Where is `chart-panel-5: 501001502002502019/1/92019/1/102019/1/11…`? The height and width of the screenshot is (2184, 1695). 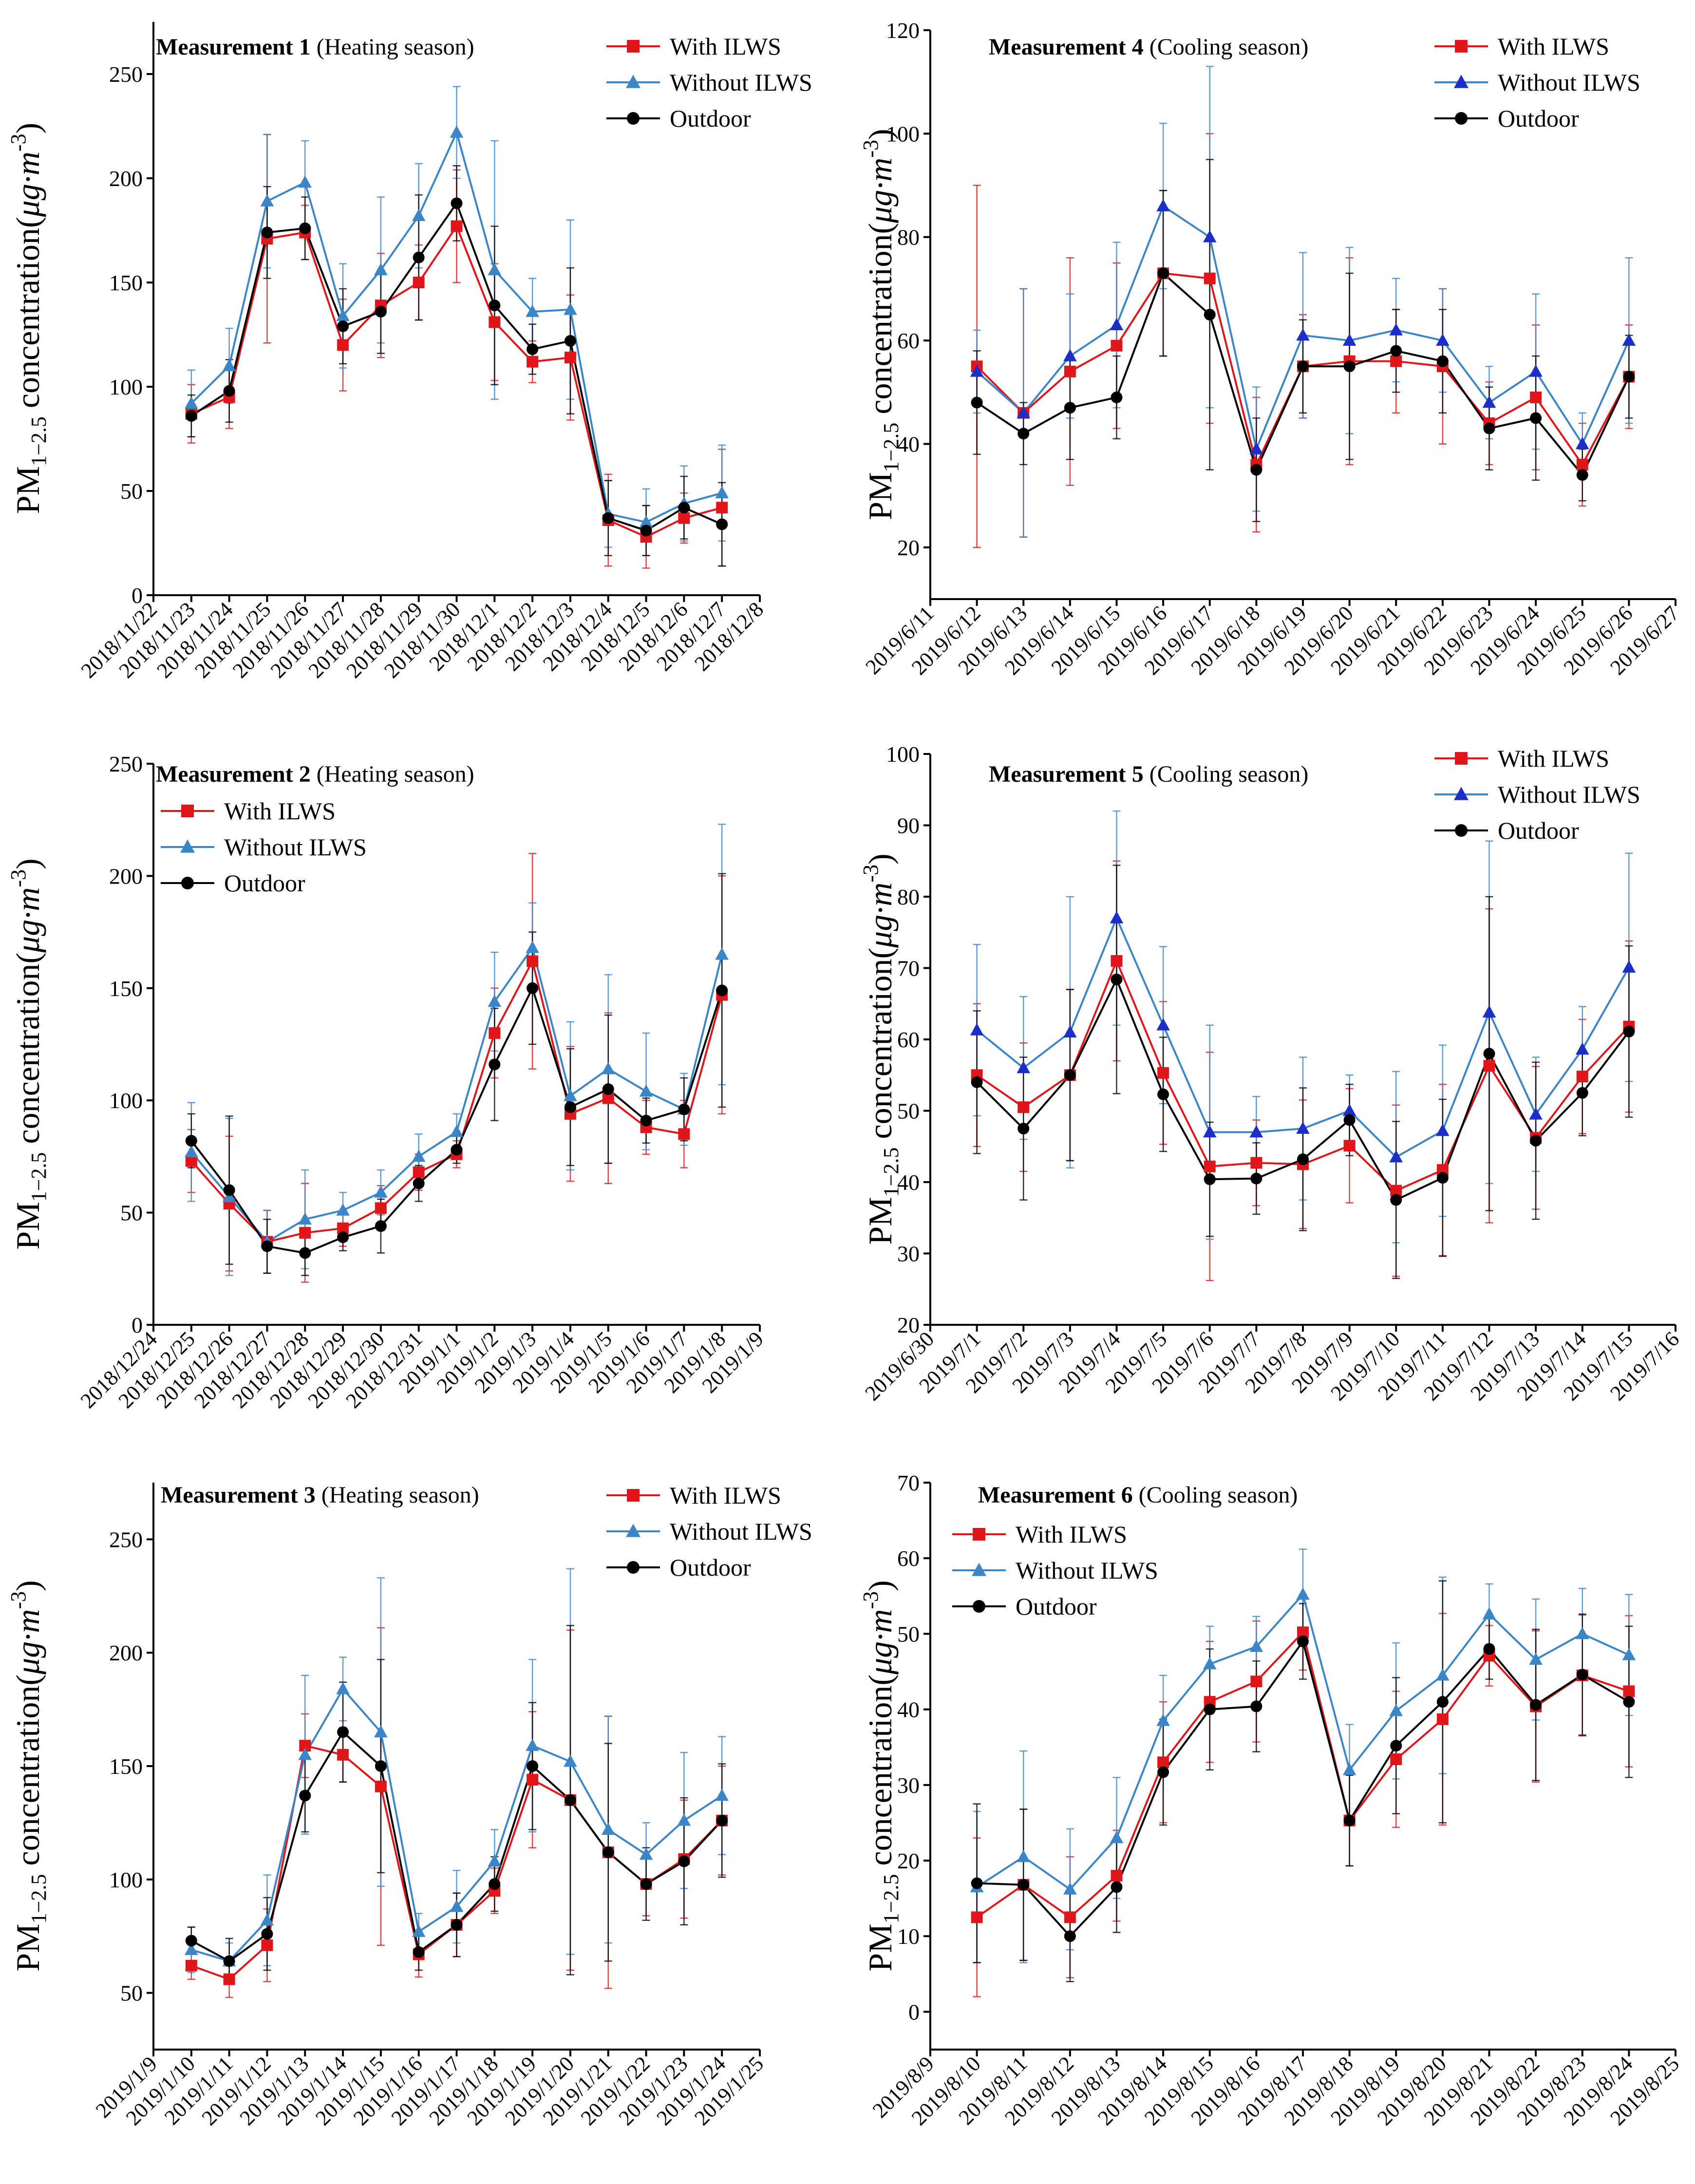 chart-panel-5: 501001502002502019/1/92019/1/102019/1/11… is located at coordinates (409, 1806).